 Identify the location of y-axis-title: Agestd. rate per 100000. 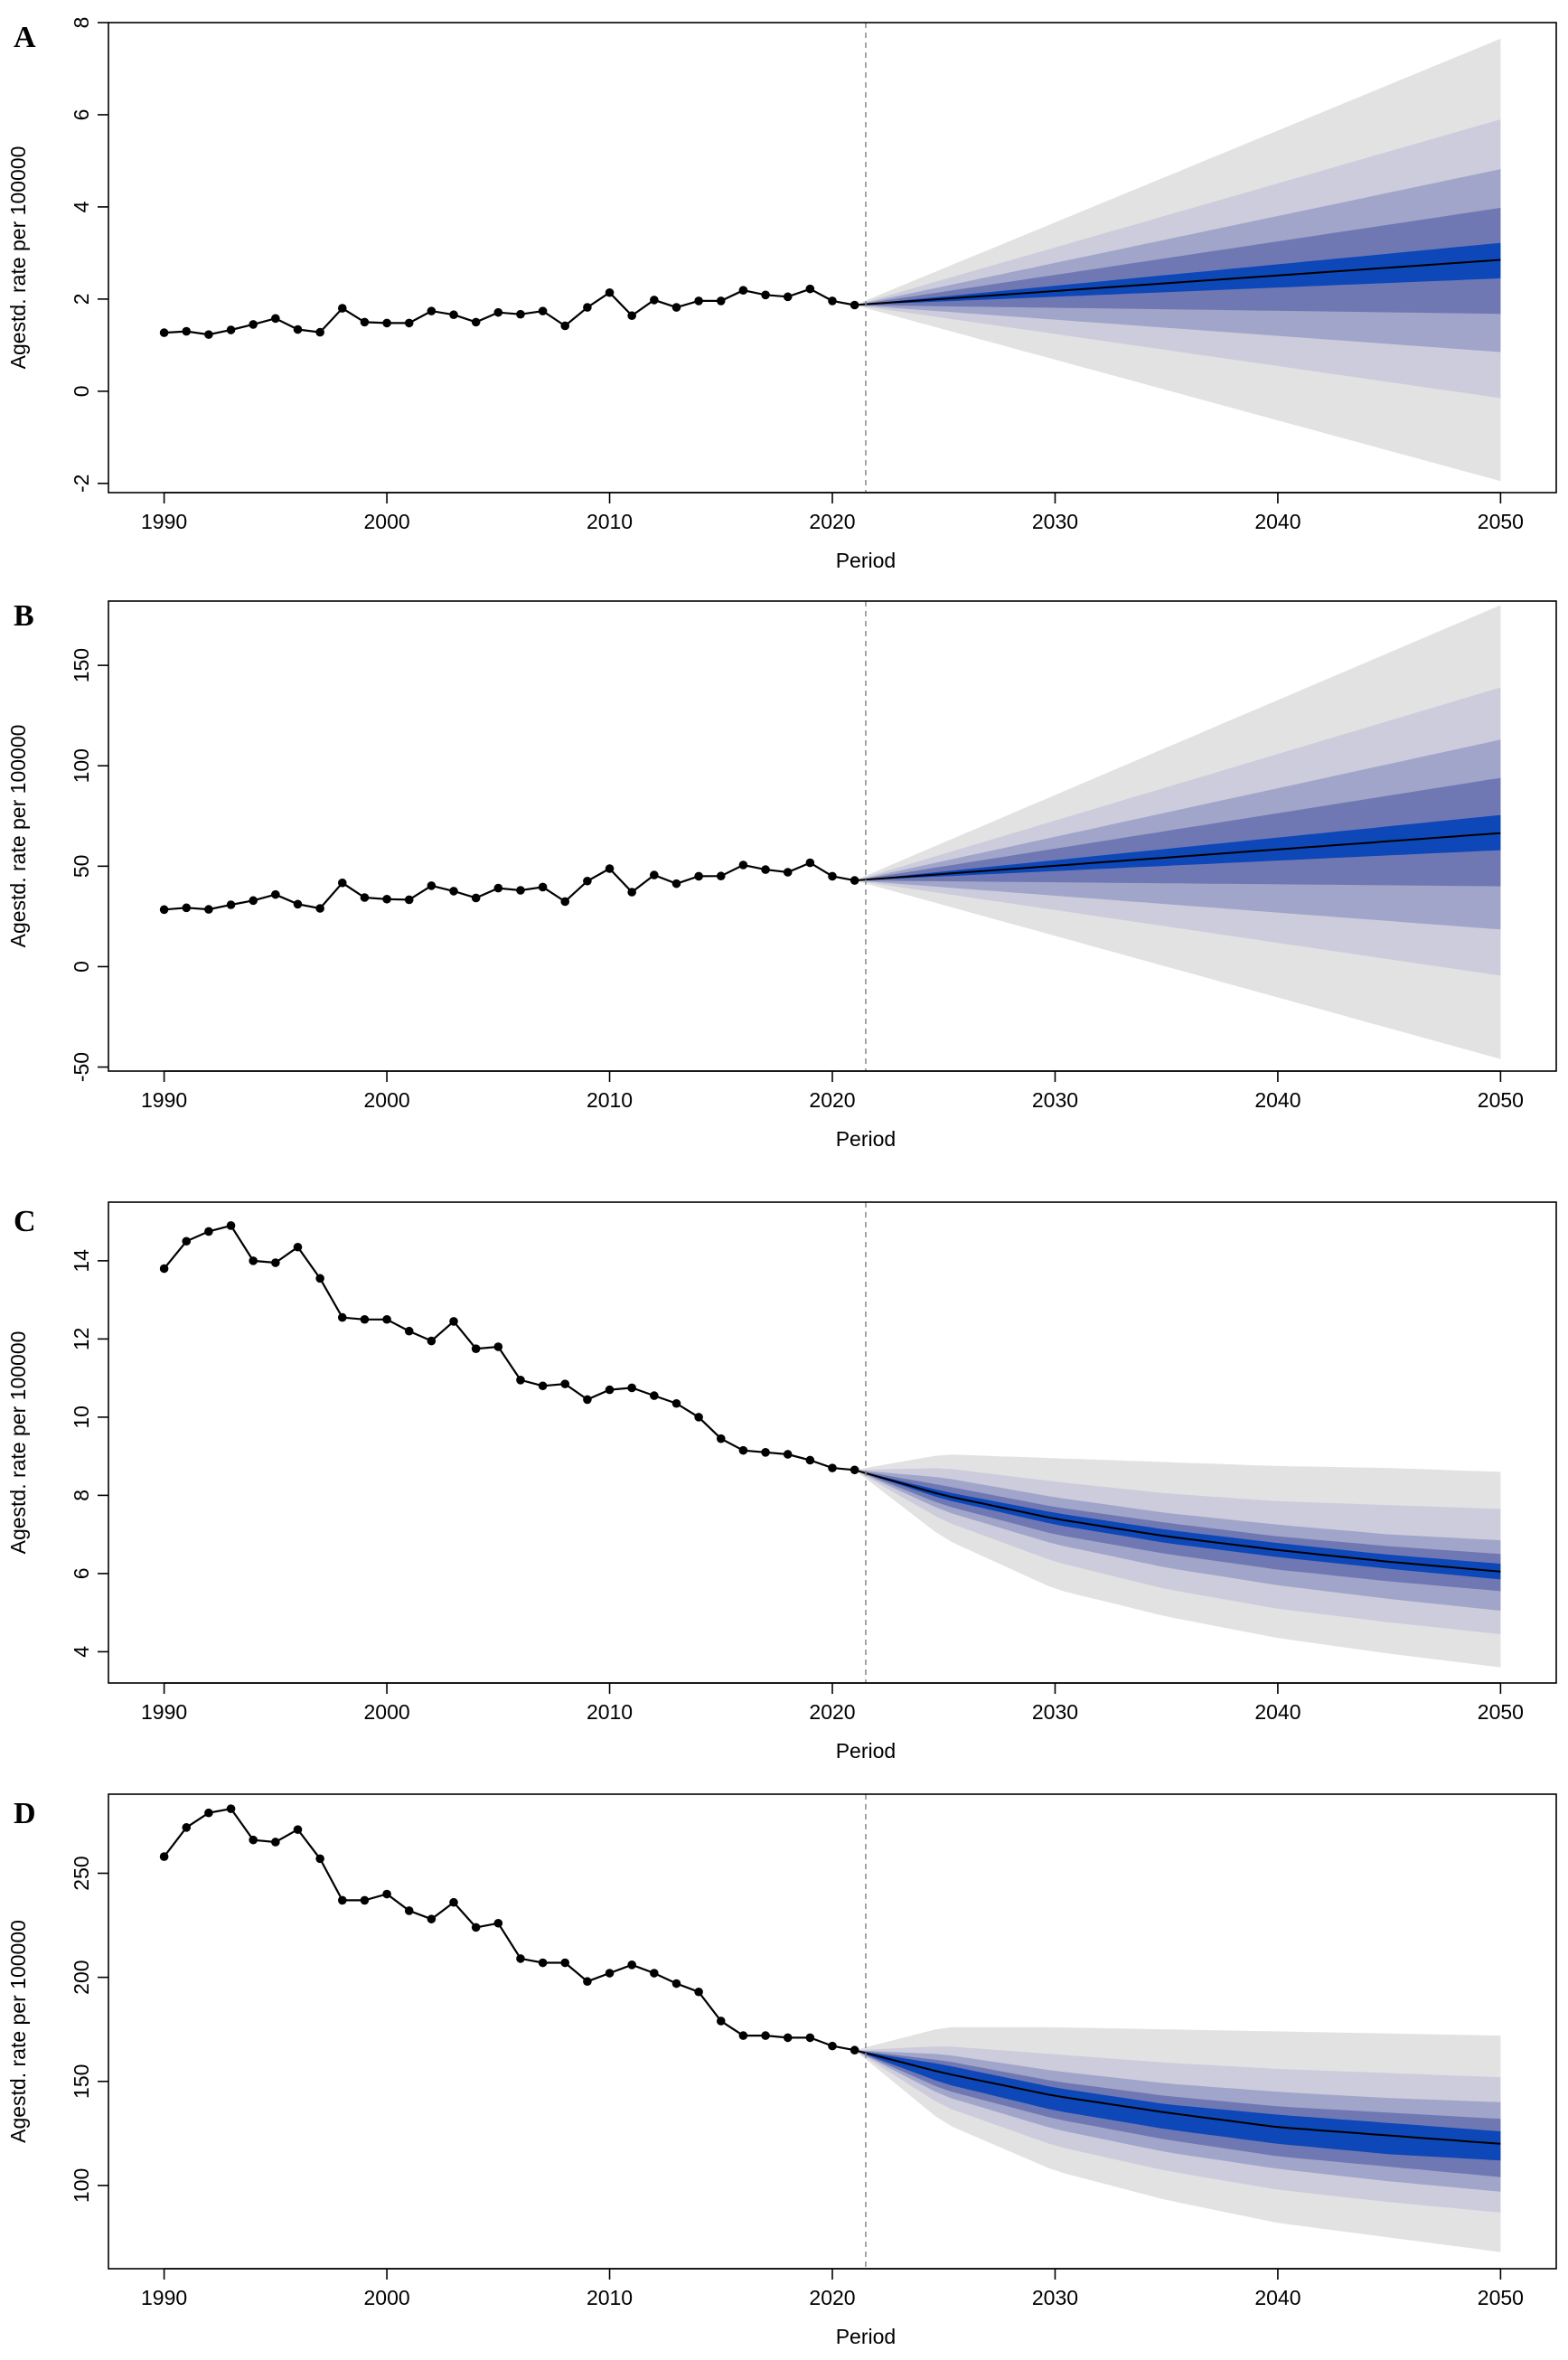
(18, 2031).